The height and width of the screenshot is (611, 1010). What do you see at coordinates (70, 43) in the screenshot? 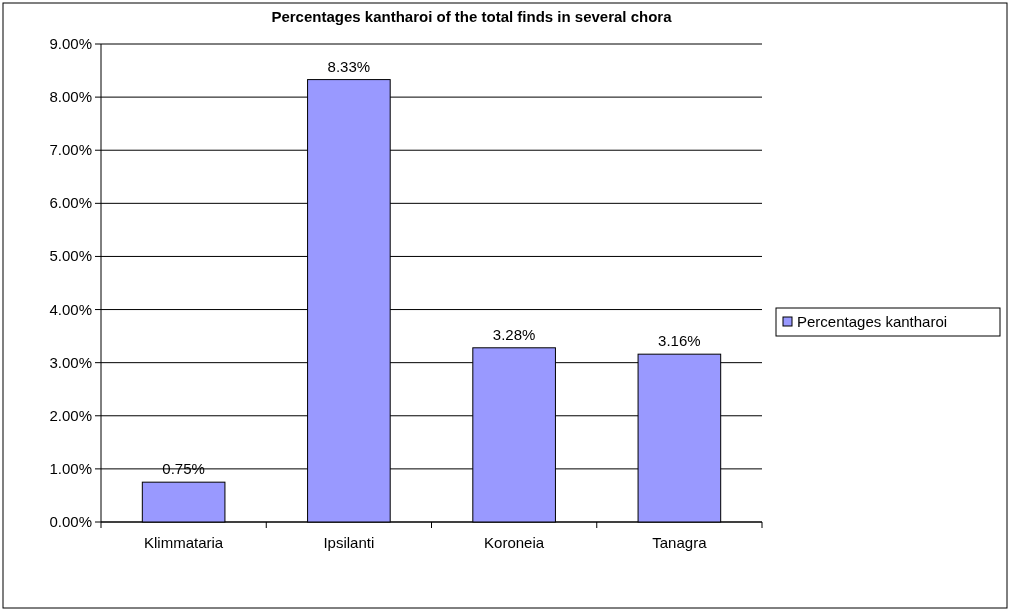
I see `y-tick-label: 9.00%` at bounding box center [70, 43].